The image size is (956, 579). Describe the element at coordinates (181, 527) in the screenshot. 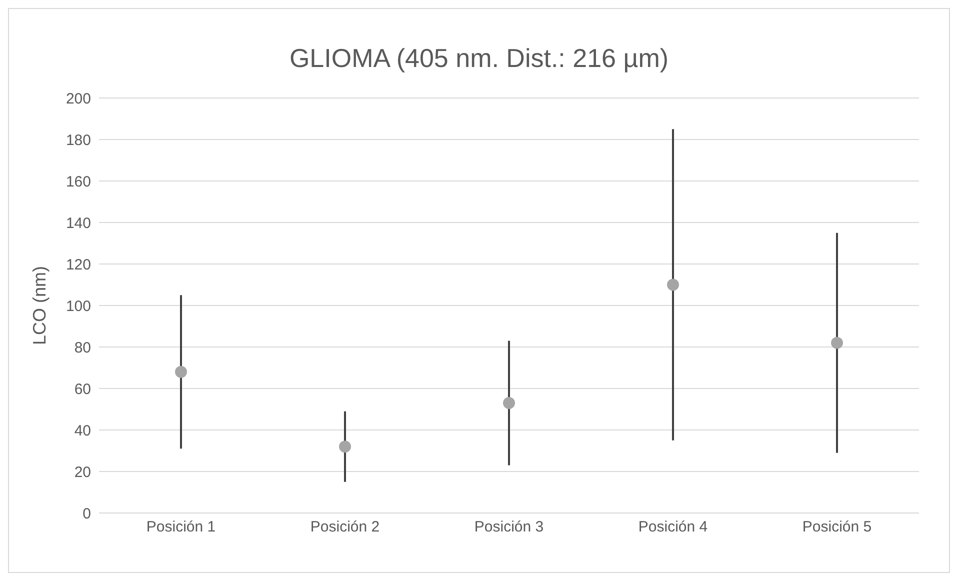

I see `x-tick-label: Posición 1` at that location.